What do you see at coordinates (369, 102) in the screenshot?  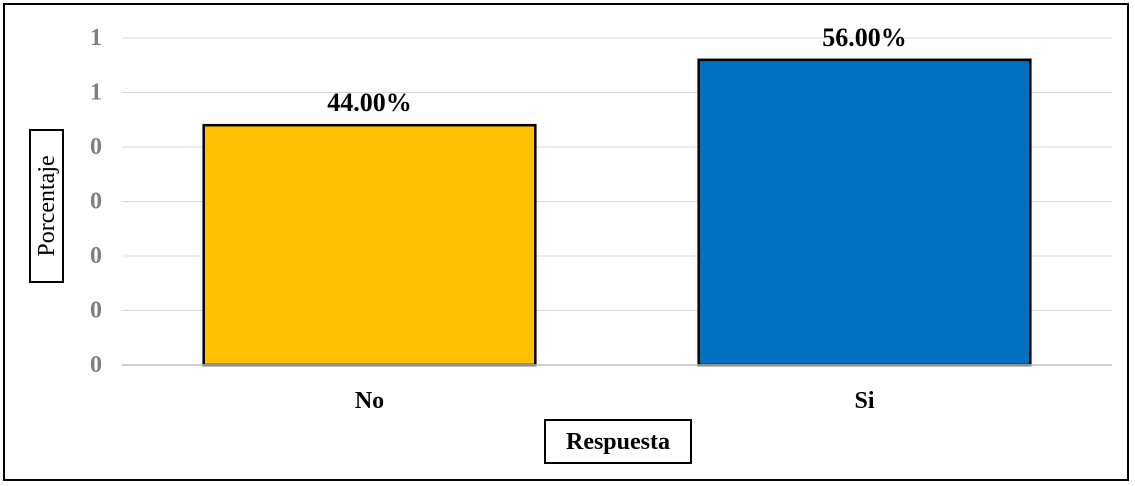 I see `data-label: 44.00%` at bounding box center [369, 102].